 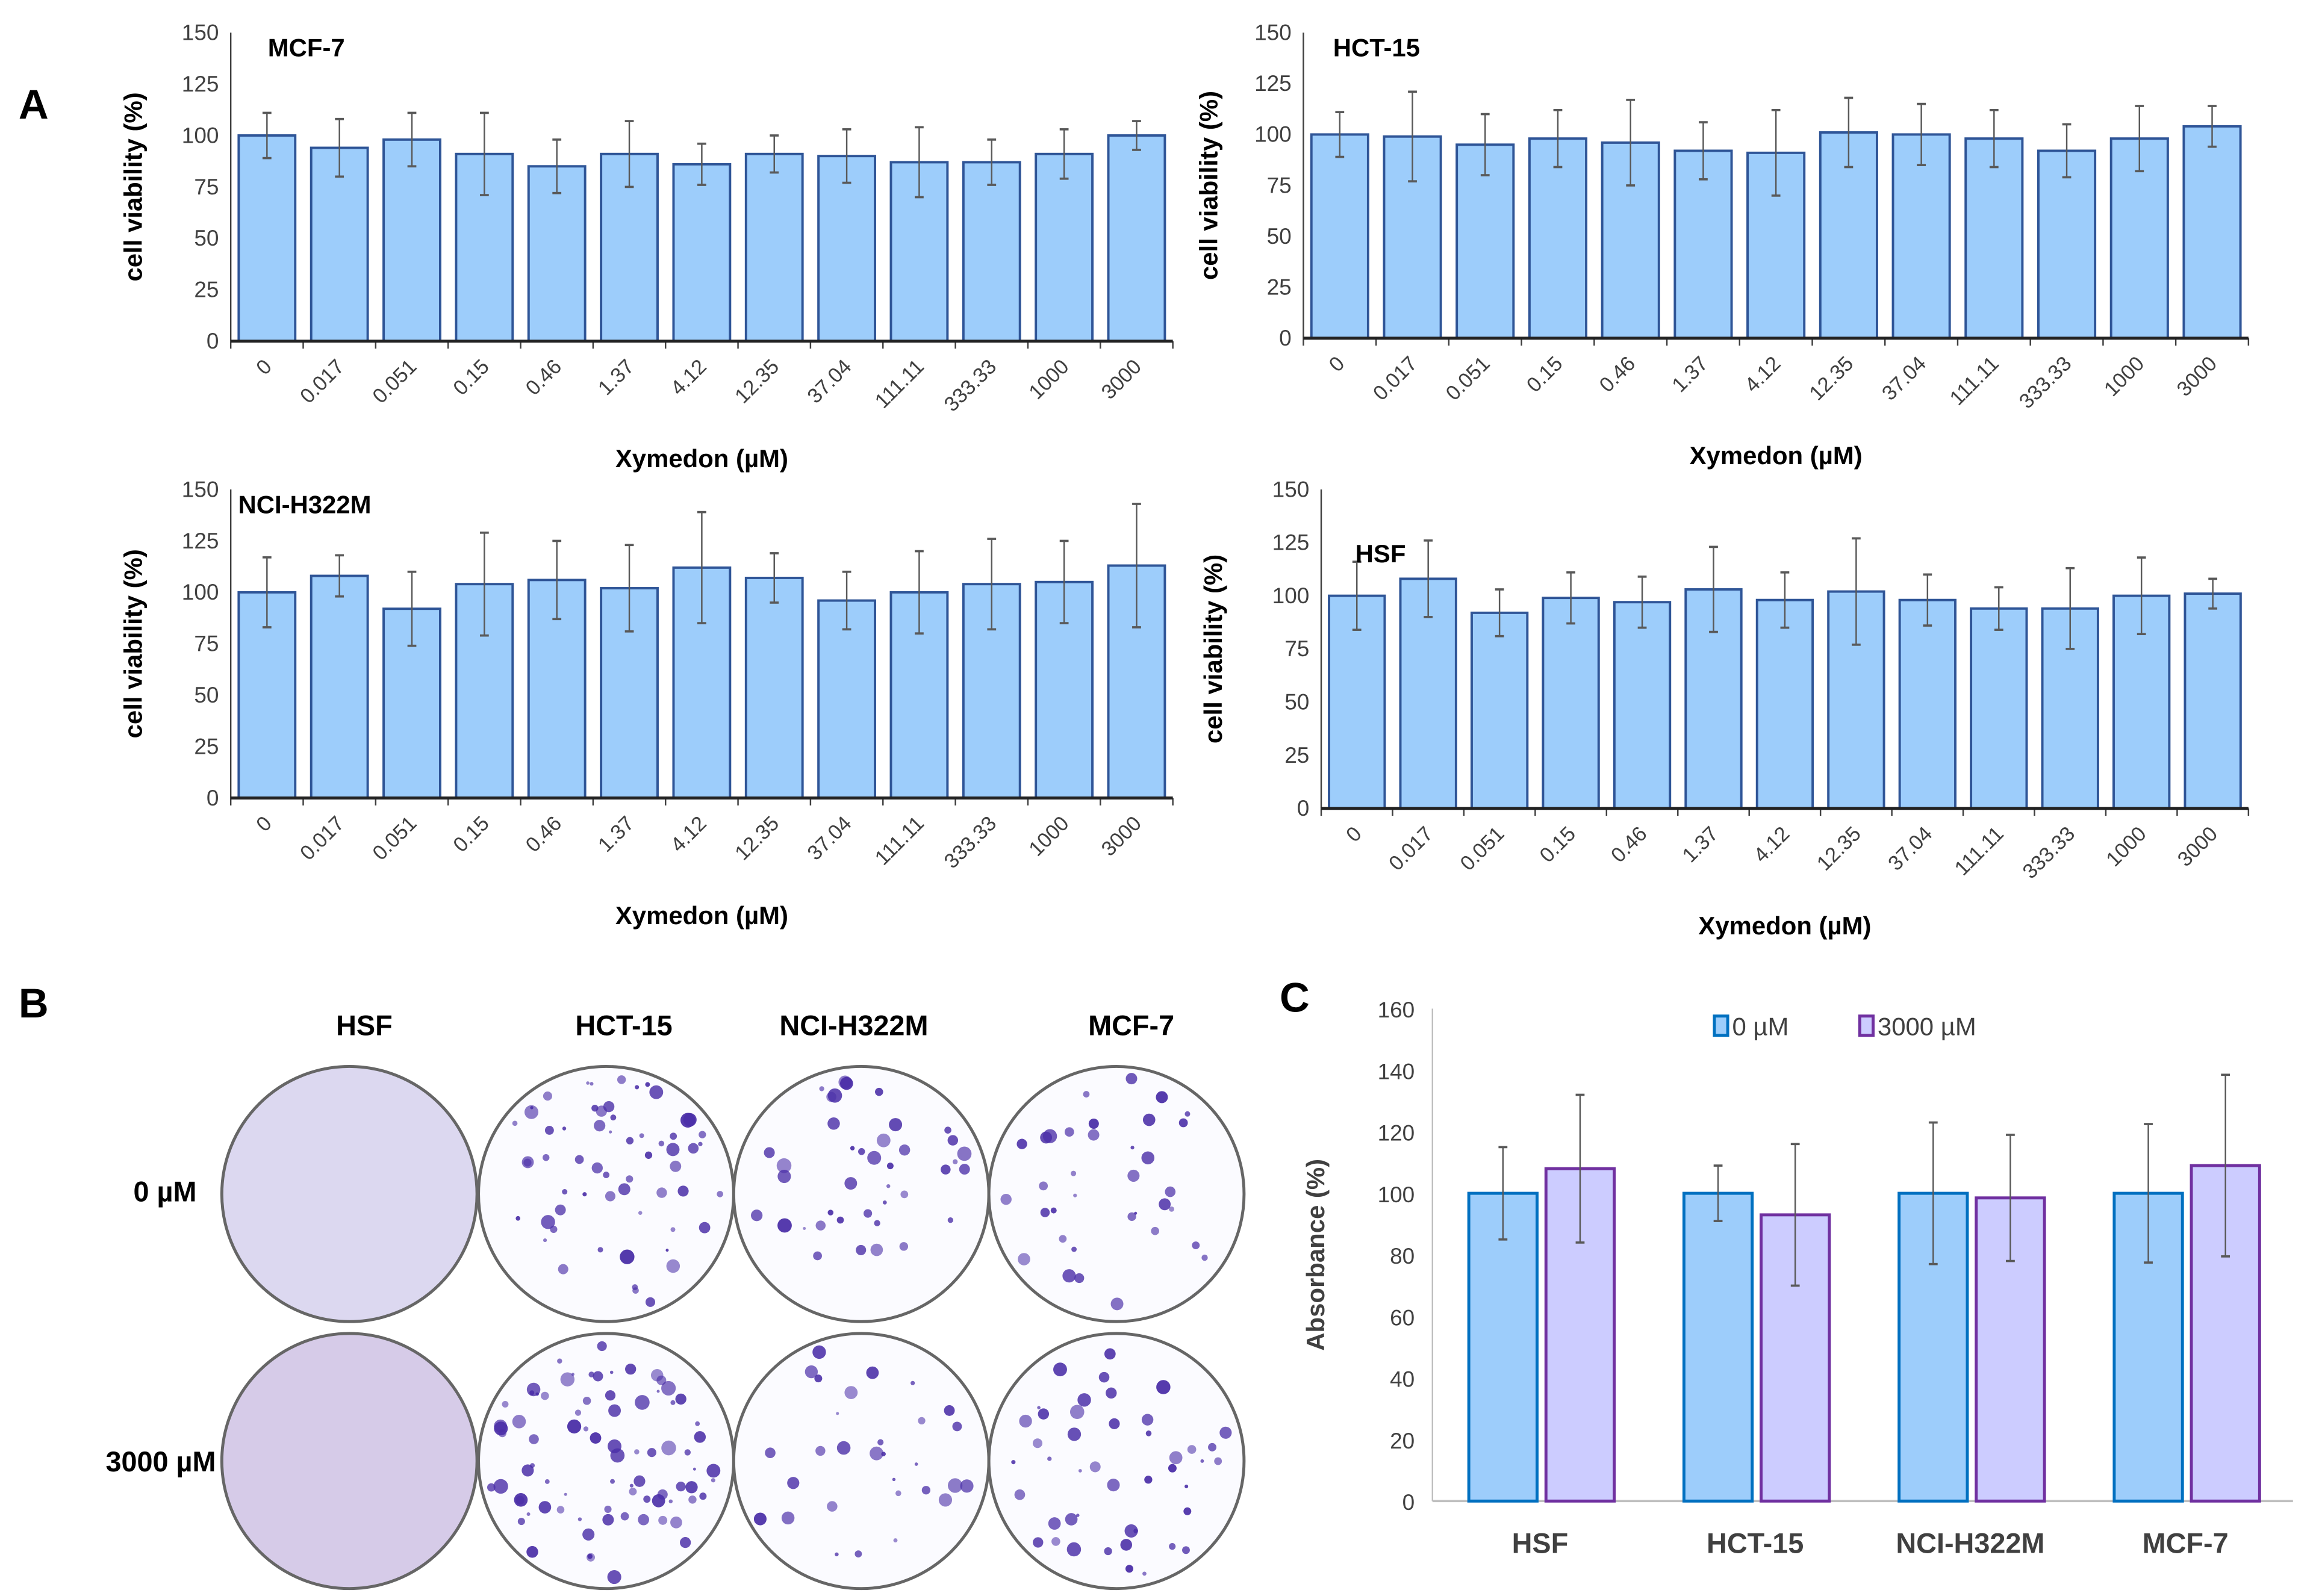 What do you see at coordinates (543, 377) in the screenshot?
I see `x-tick-label: 0.46` at bounding box center [543, 377].